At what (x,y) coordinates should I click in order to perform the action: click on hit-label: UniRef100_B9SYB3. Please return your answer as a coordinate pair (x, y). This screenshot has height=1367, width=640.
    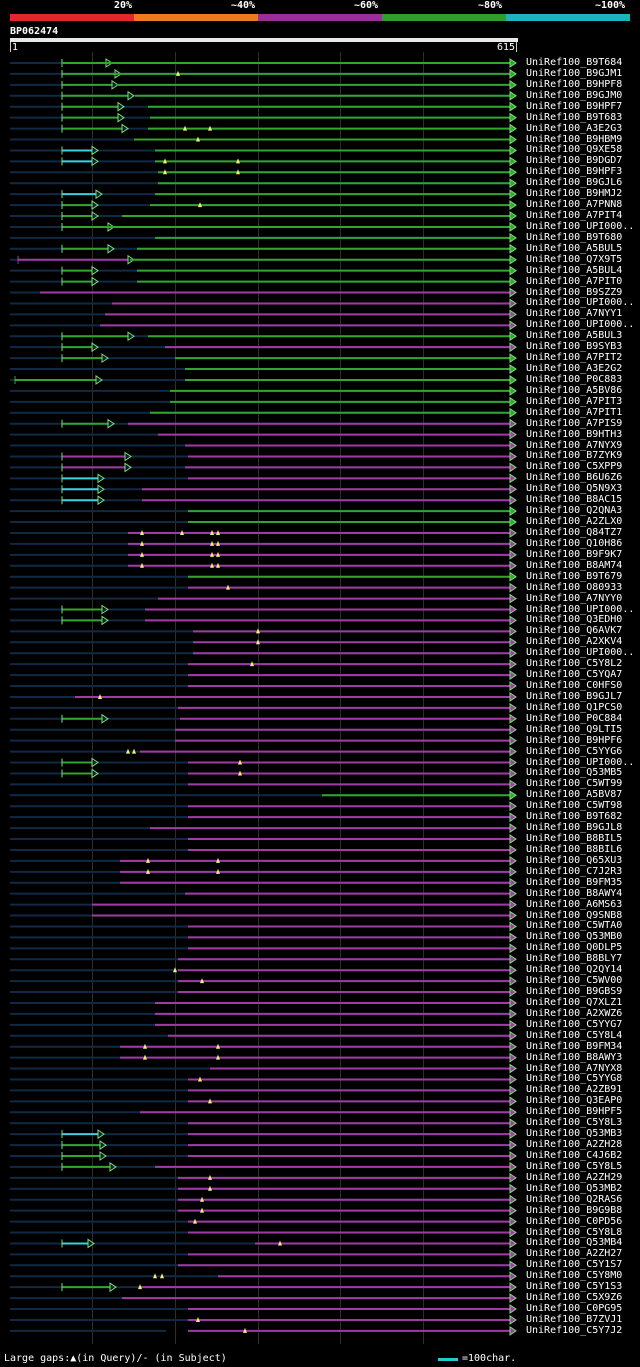
    Looking at the image, I should click on (574, 347).